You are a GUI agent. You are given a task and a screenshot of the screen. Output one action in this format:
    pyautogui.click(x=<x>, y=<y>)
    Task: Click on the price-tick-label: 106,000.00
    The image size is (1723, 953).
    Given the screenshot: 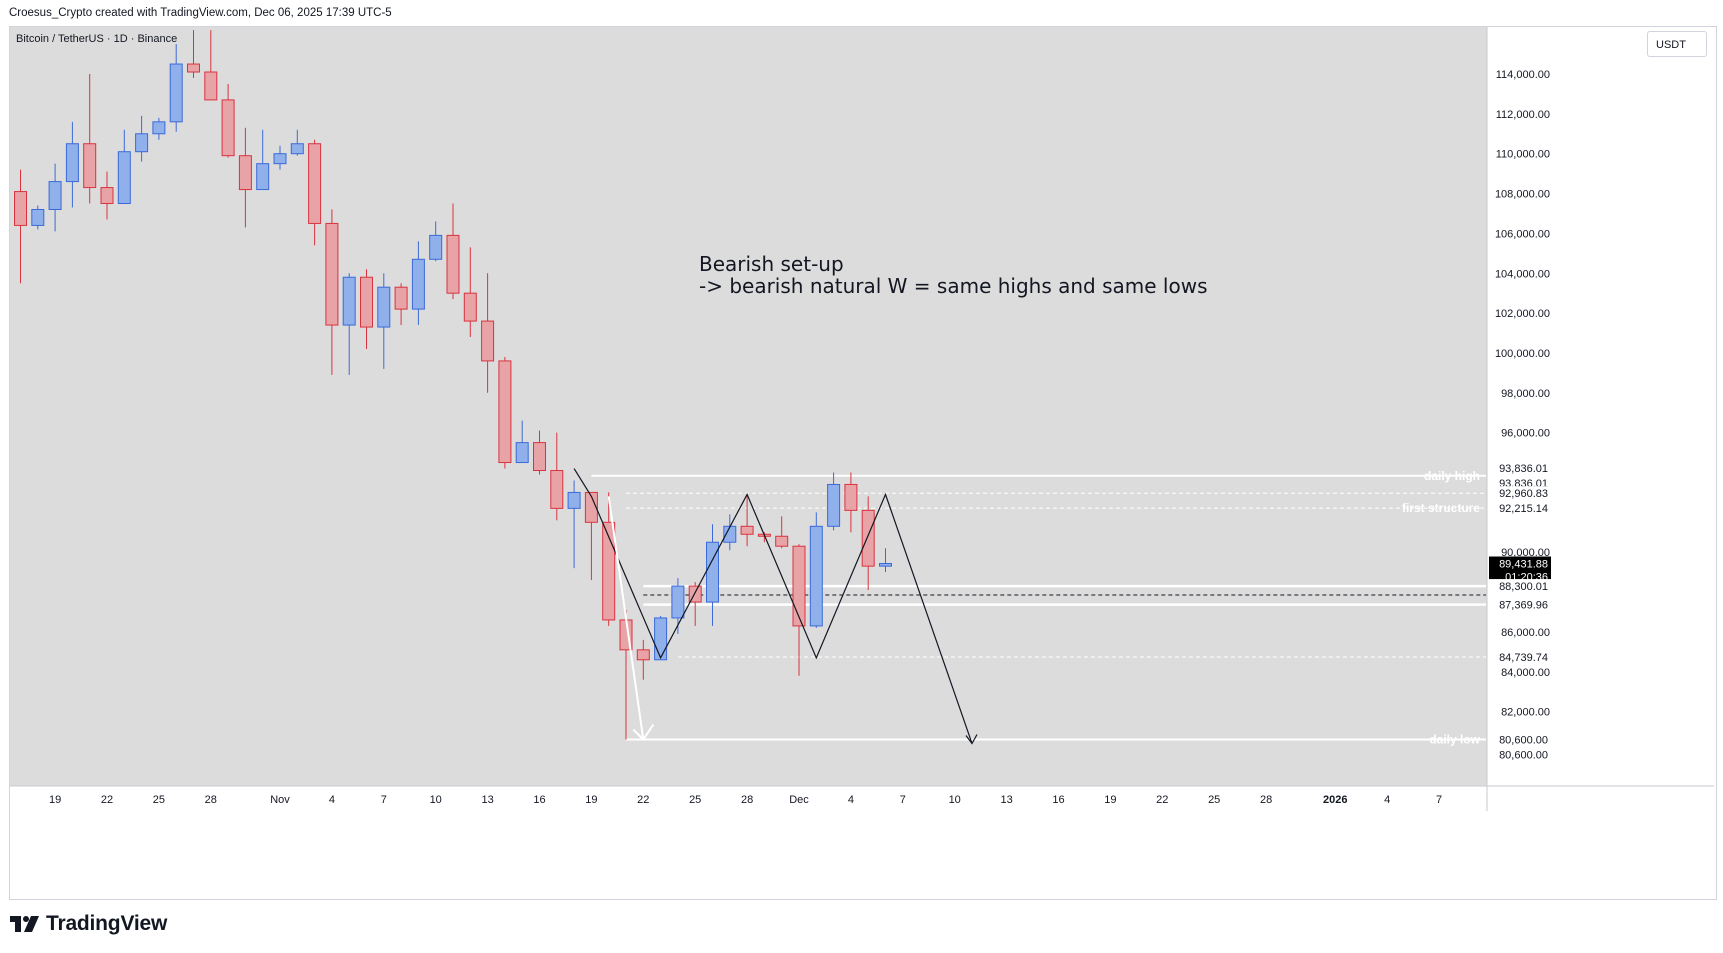 What is the action you would take?
    pyautogui.click(x=1522, y=234)
    